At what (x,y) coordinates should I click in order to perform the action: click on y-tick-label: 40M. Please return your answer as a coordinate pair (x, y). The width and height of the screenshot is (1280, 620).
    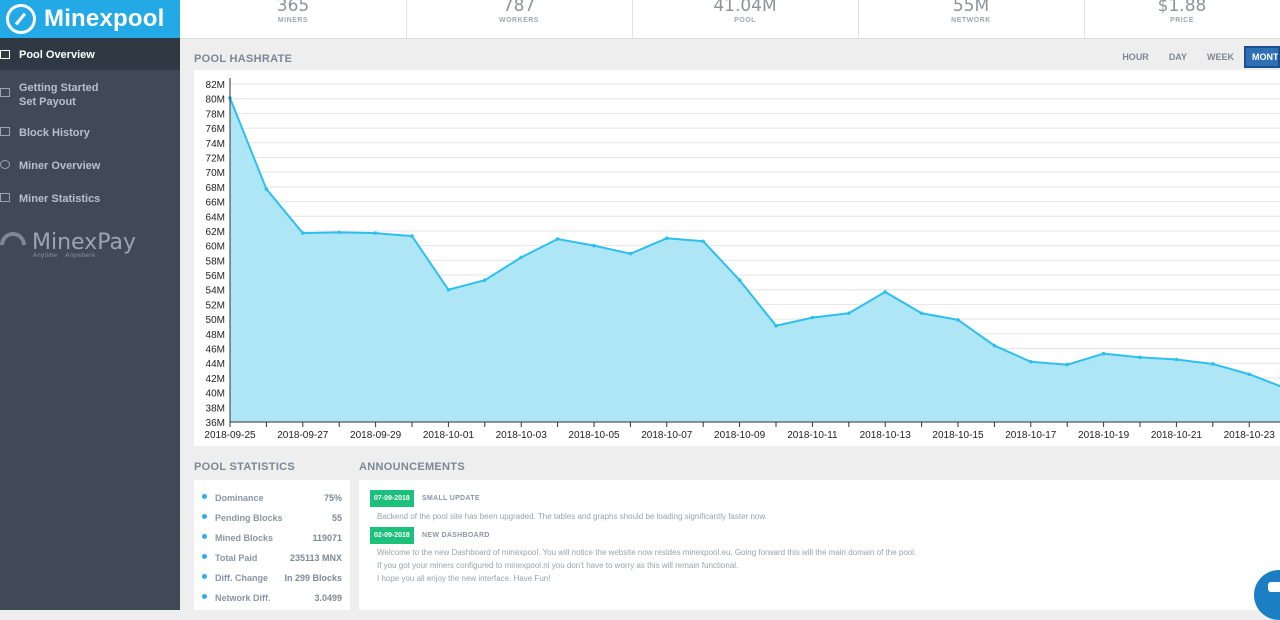
    Looking at the image, I should click on (215, 394).